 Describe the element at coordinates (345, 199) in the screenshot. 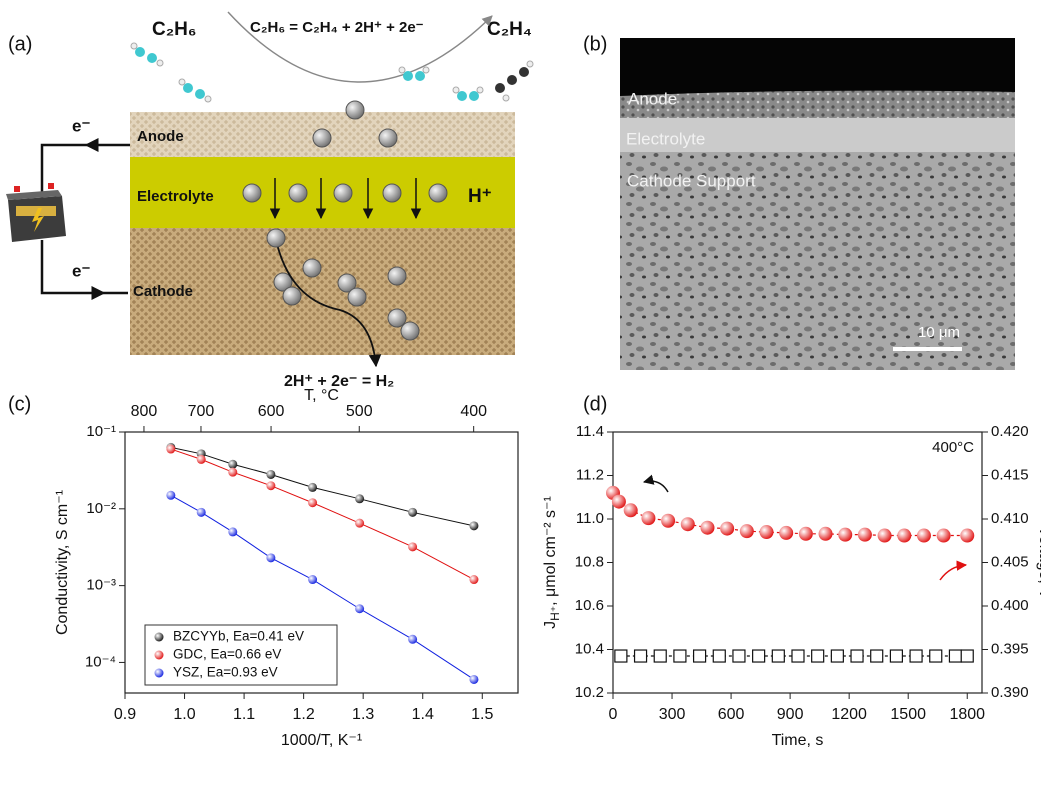

I see `ion-arrows` at that location.